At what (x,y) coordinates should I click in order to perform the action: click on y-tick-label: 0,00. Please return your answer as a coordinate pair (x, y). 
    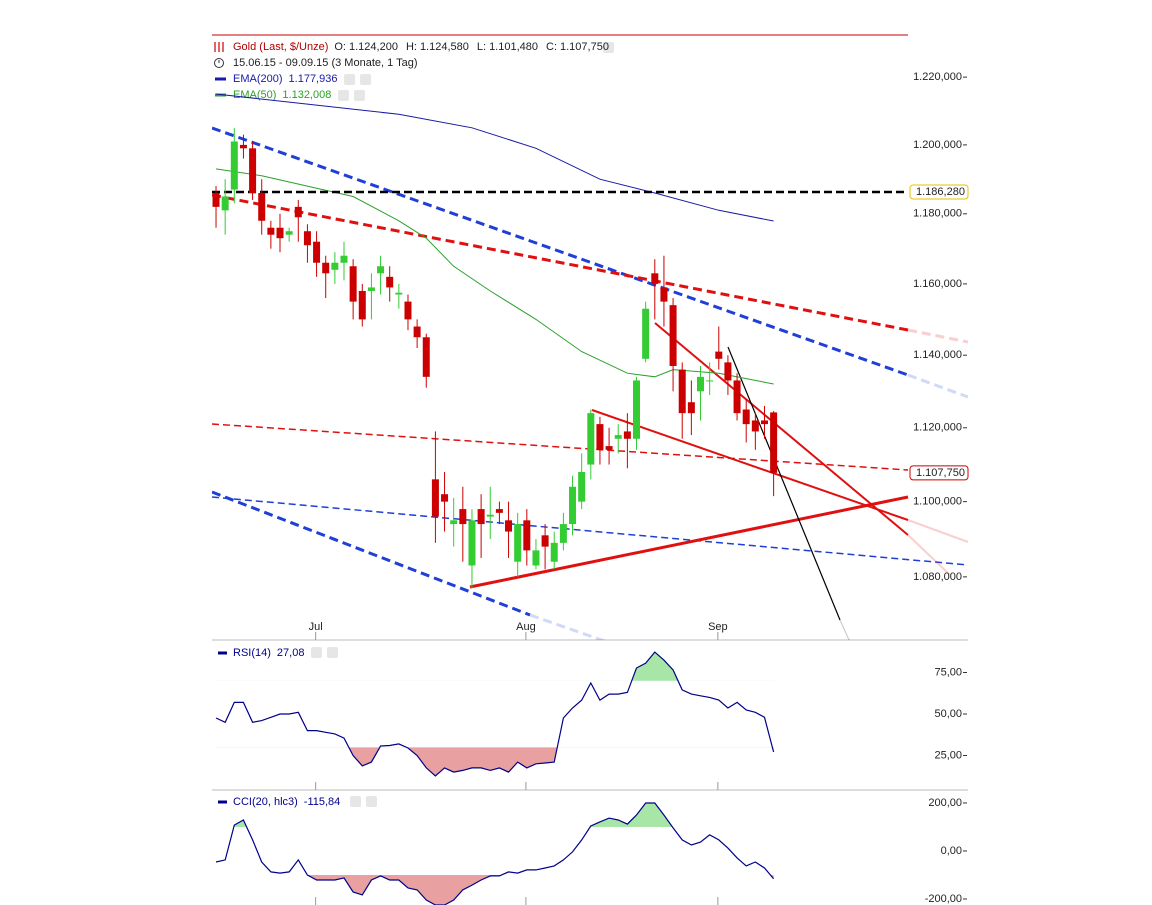
    Looking at the image, I should click on (951, 851).